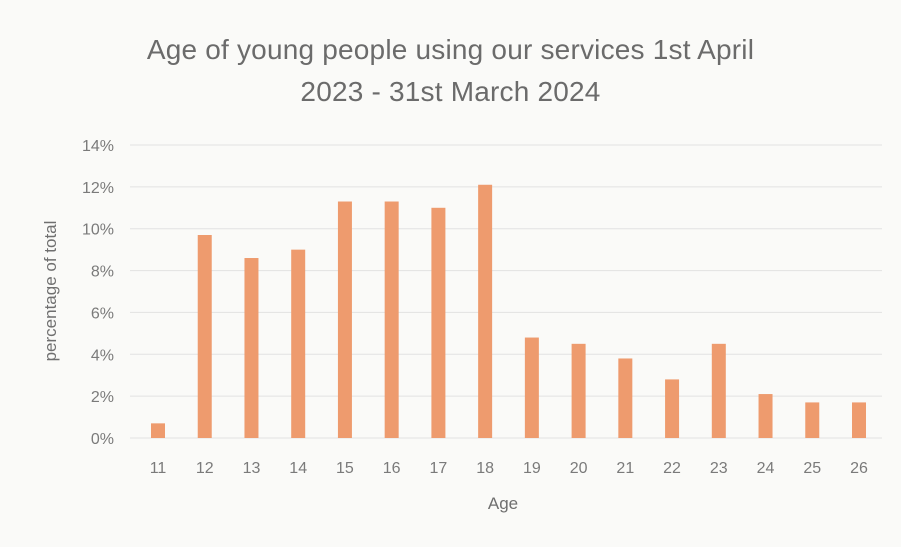 The height and width of the screenshot is (547, 901). What do you see at coordinates (859, 468) in the screenshot?
I see `x-tick-label: 26` at bounding box center [859, 468].